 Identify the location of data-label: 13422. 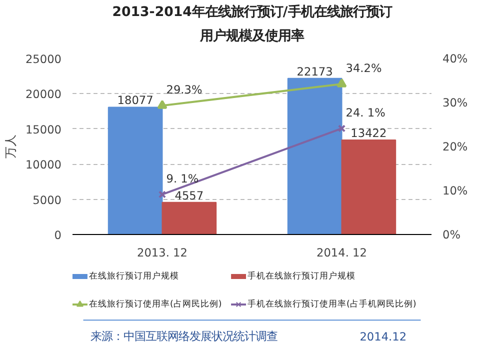
(368, 133).